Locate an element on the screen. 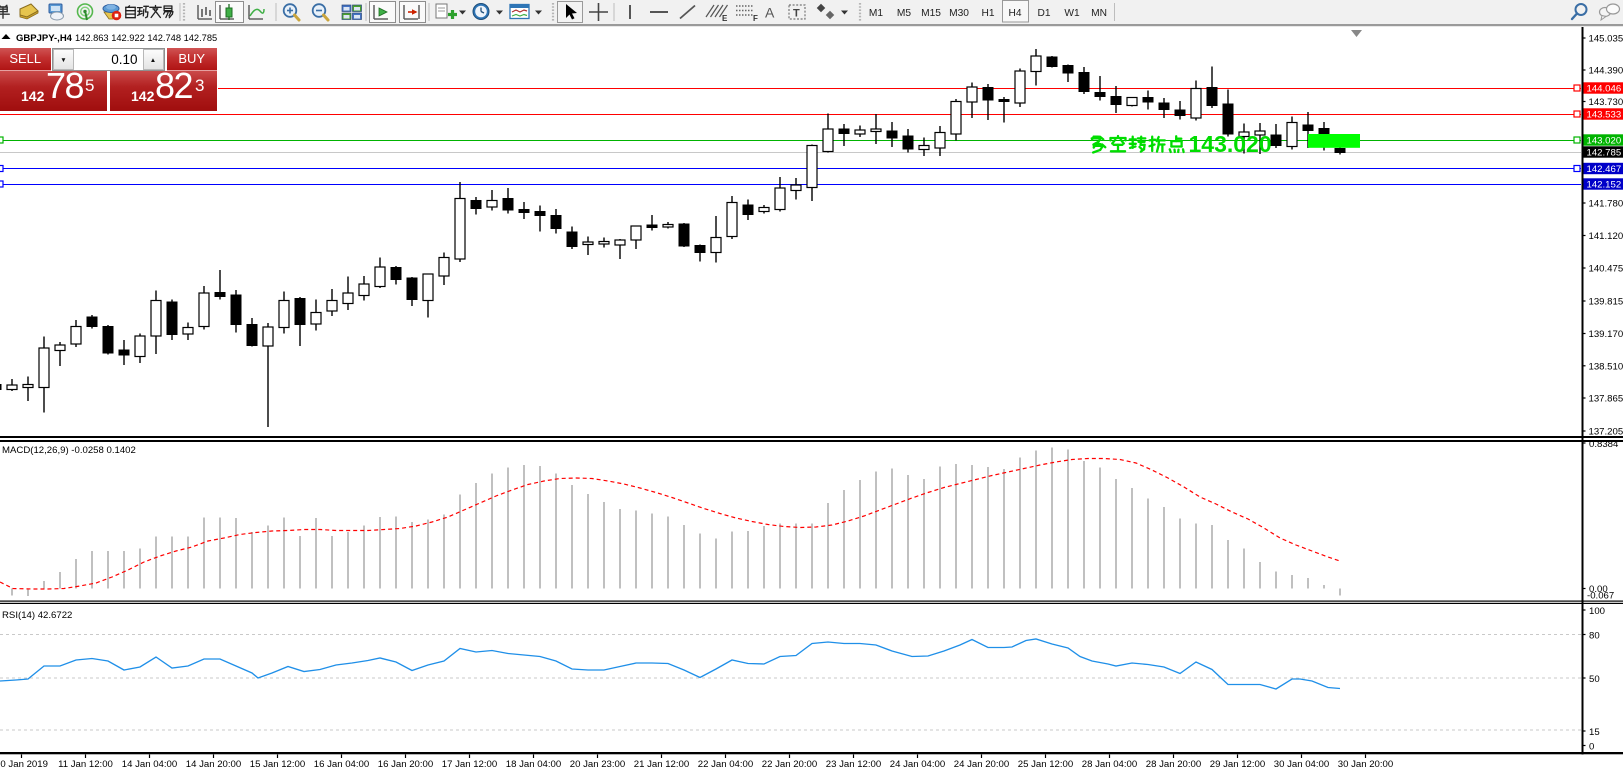 The height and width of the screenshot is (774, 1623). svg-text: 16 Jan 04:00 is located at coordinates (341, 764).